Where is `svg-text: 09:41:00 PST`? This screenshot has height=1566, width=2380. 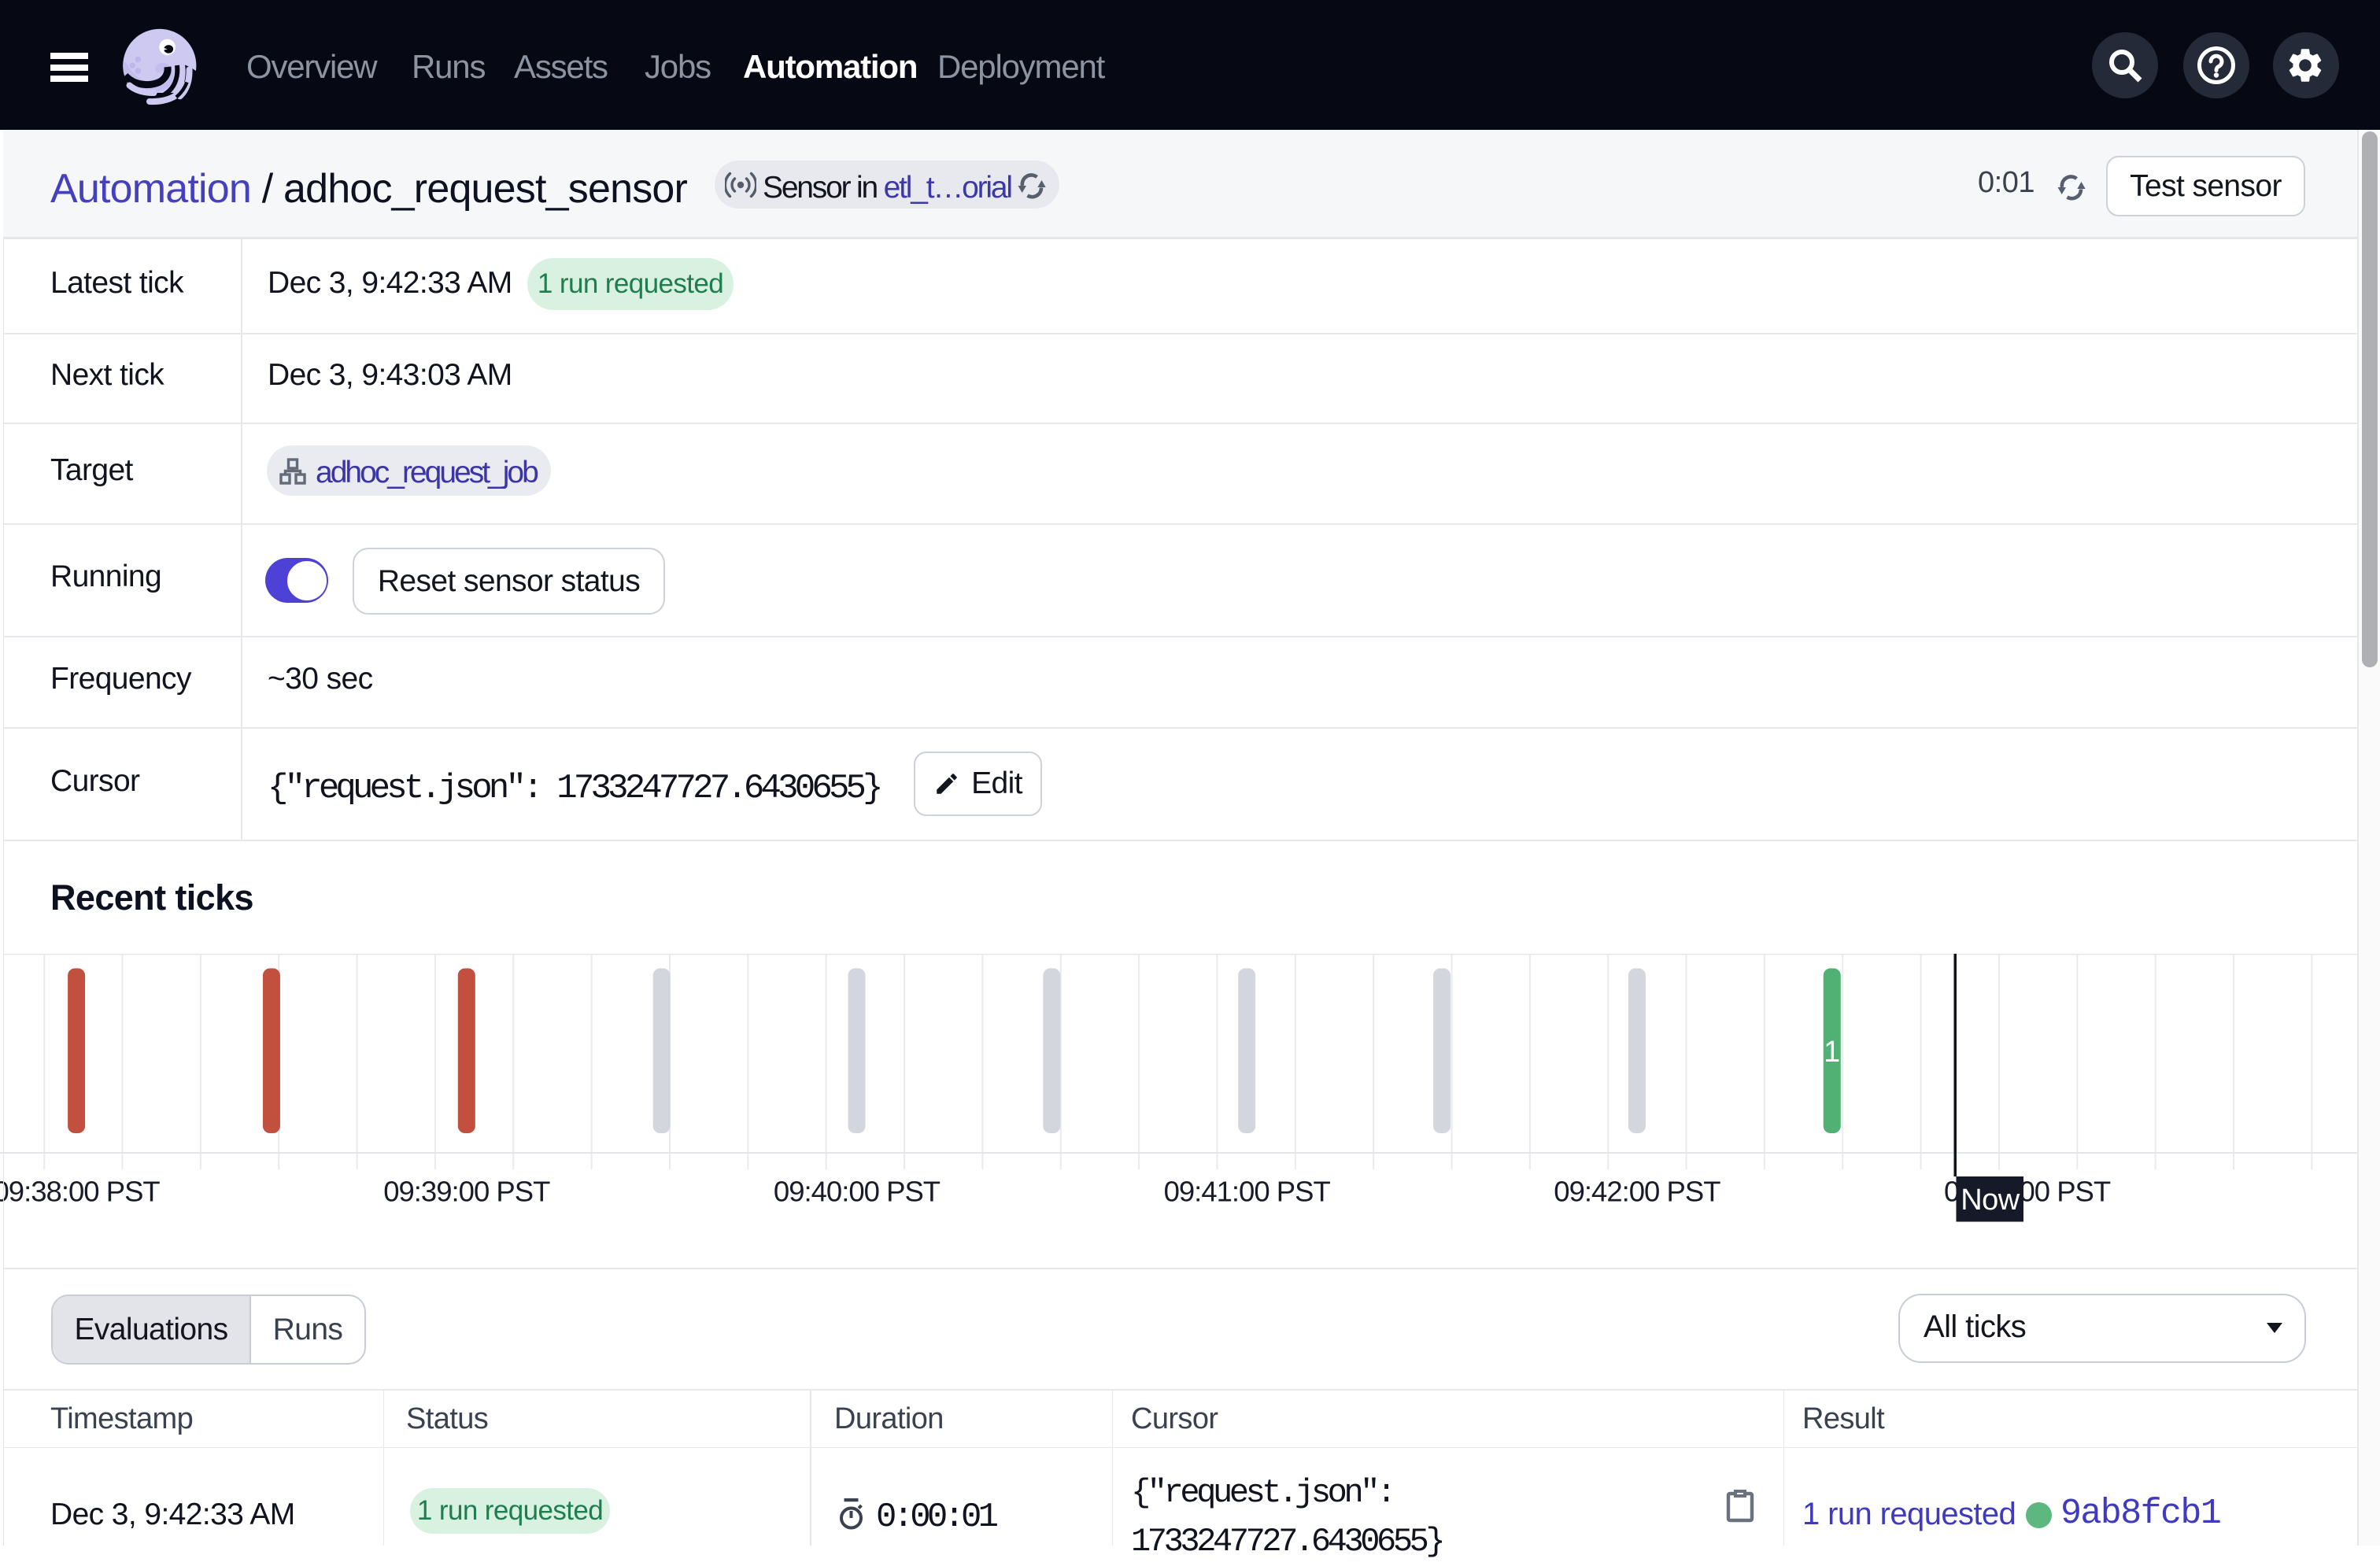 svg-text: 09:41:00 PST is located at coordinates (1247, 1192).